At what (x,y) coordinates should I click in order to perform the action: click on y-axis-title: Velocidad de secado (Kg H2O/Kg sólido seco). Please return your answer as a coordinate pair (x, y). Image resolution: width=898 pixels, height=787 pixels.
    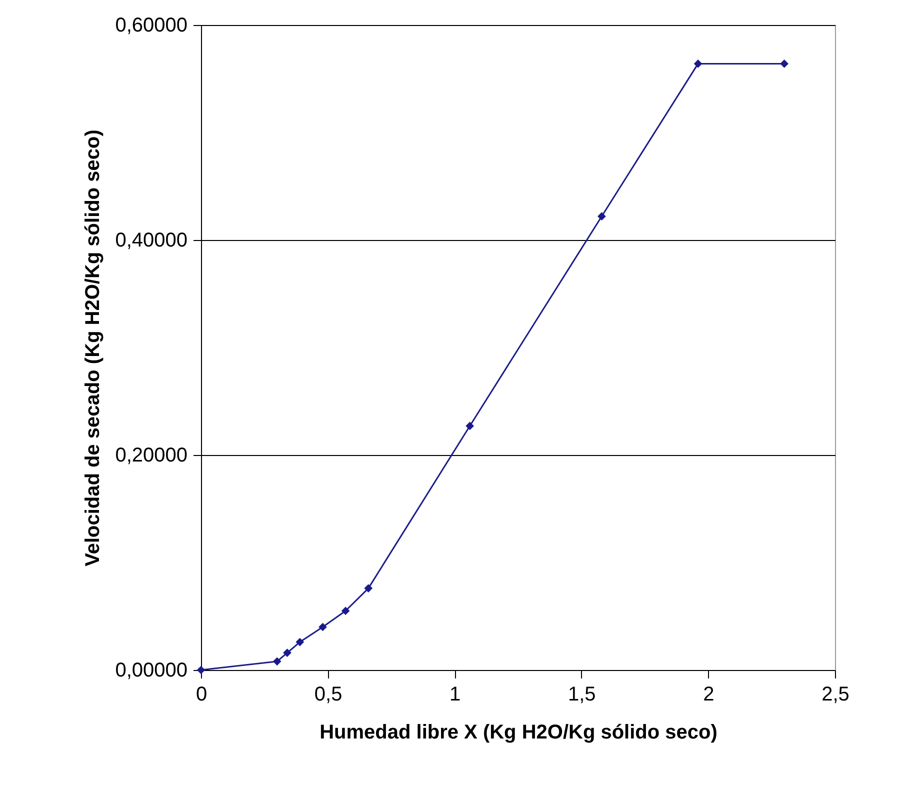
    Looking at the image, I should click on (93, 348).